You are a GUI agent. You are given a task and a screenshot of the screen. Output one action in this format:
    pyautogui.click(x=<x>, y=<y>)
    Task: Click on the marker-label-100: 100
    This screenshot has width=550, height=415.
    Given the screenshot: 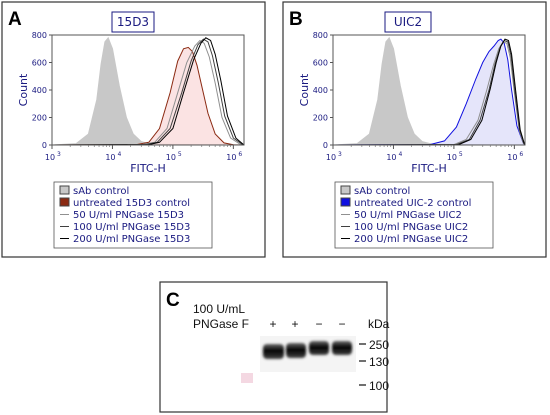 What is the action you would take?
    pyautogui.click(x=379, y=386)
    